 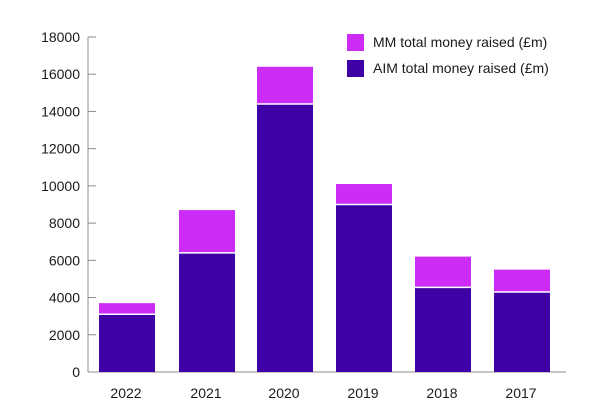 What do you see at coordinates (207, 231) in the screenshot?
I see `bar-mm-2021` at bounding box center [207, 231].